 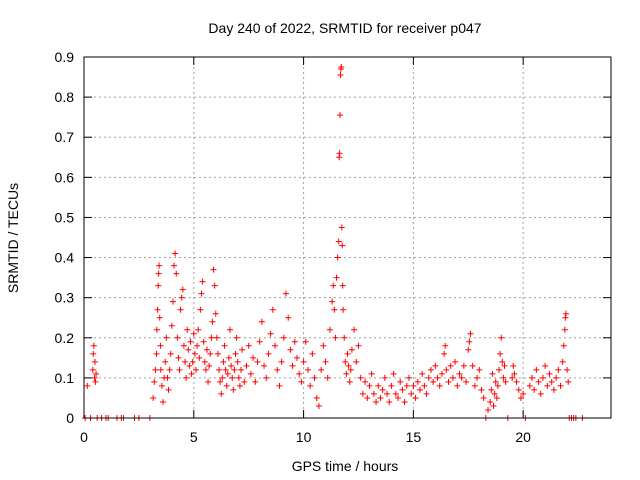 What do you see at coordinates (65, 378) in the screenshot?
I see `y-tick-label: 0.1` at bounding box center [65, 378].